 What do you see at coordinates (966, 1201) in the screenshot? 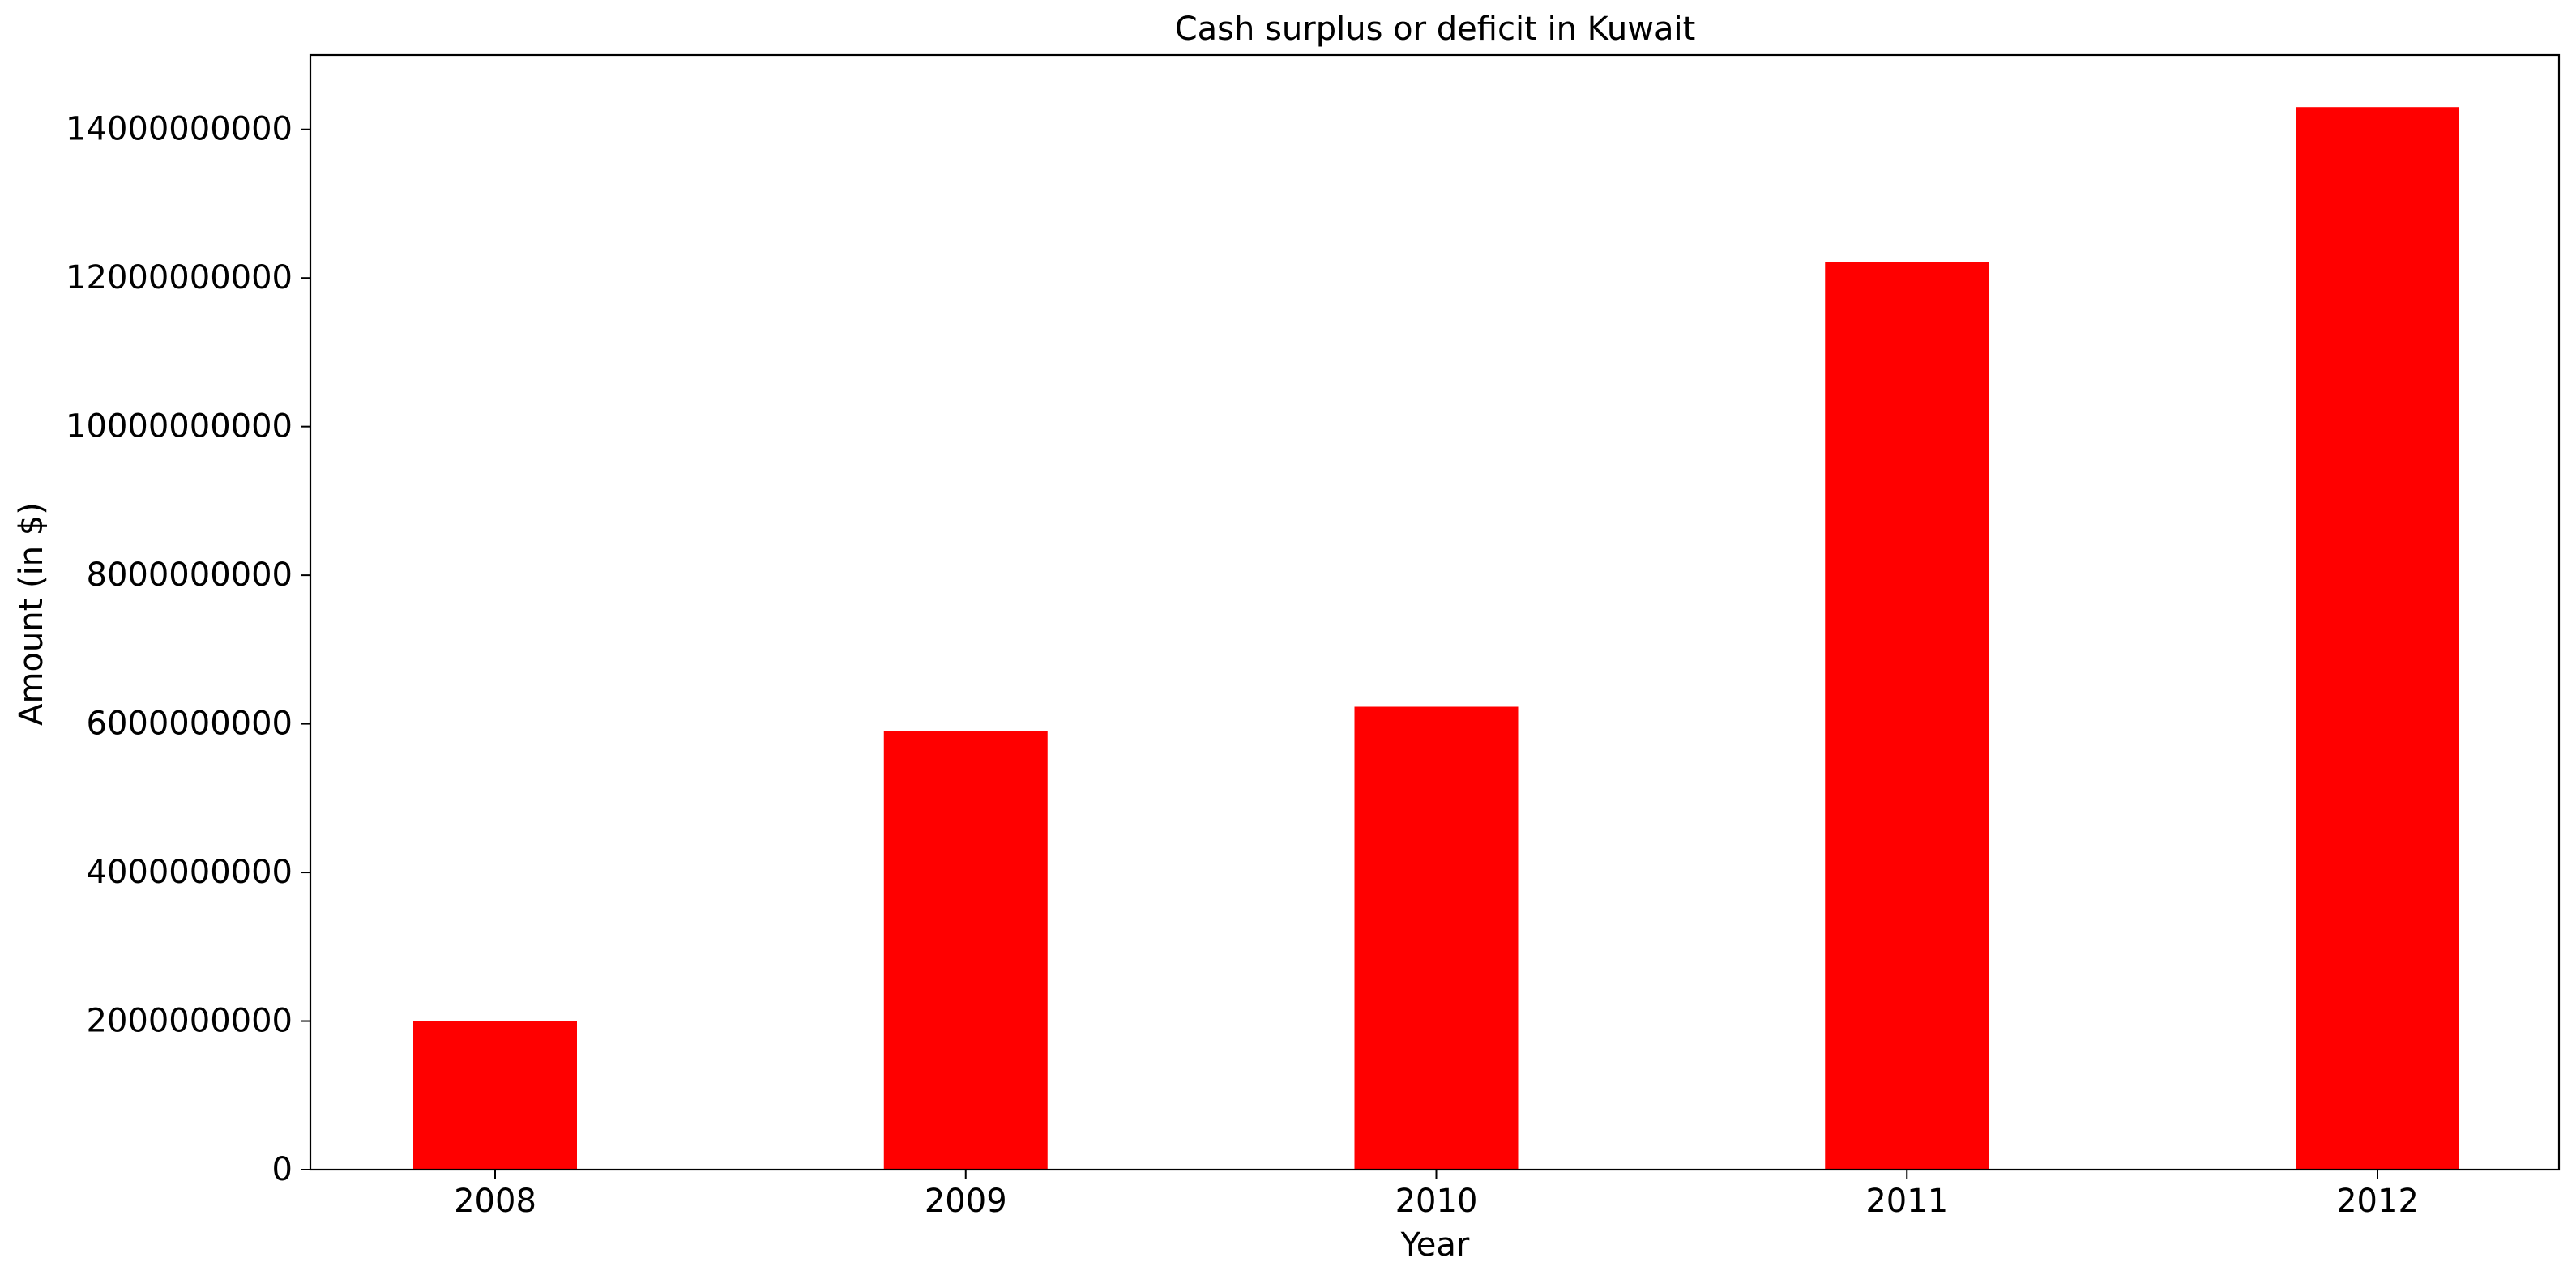
I see `x-tick-label: 2009` at bounding box center [966, 1201].